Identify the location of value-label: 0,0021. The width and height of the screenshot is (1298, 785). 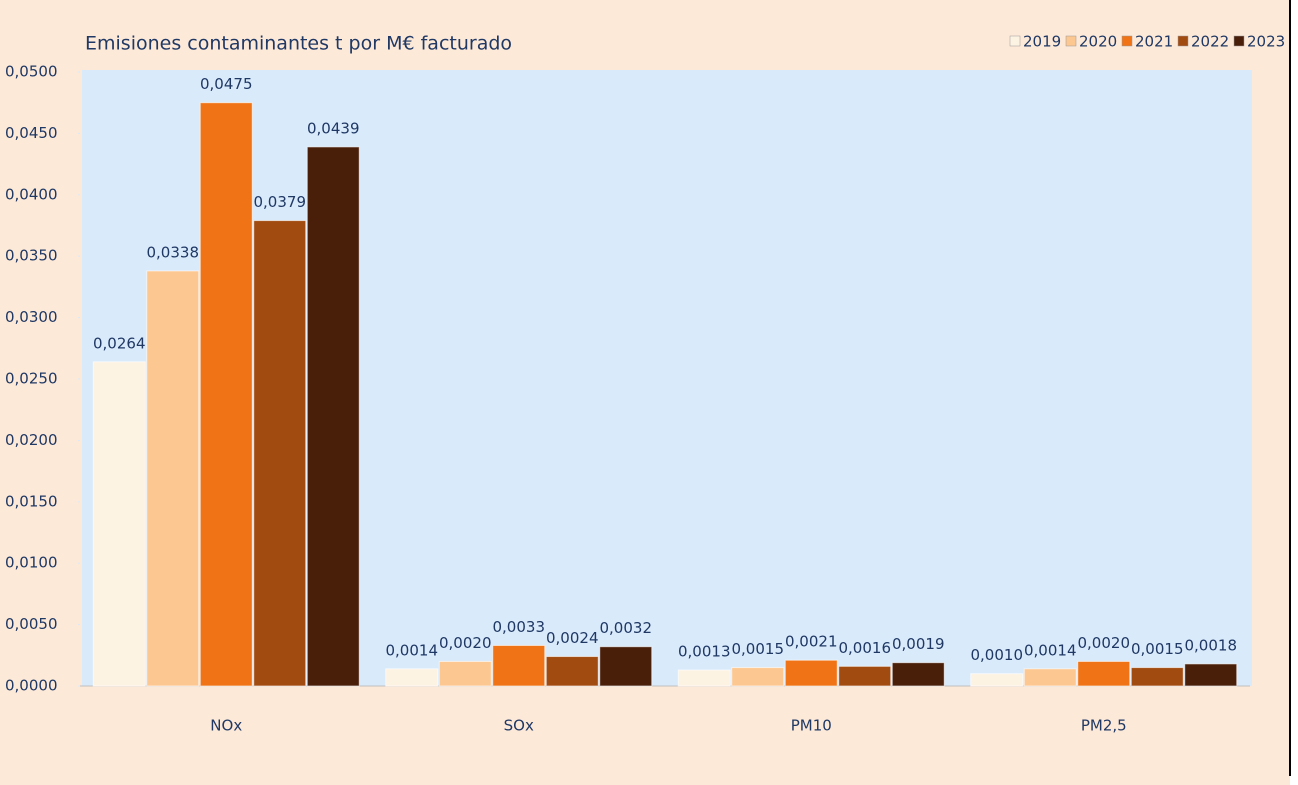
(811, 642).